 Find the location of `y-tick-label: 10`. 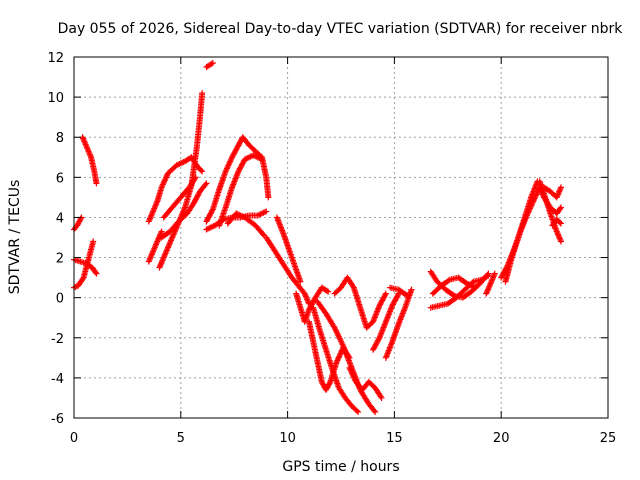

y-tick-label: 10 is located at coordinates (55, 98).